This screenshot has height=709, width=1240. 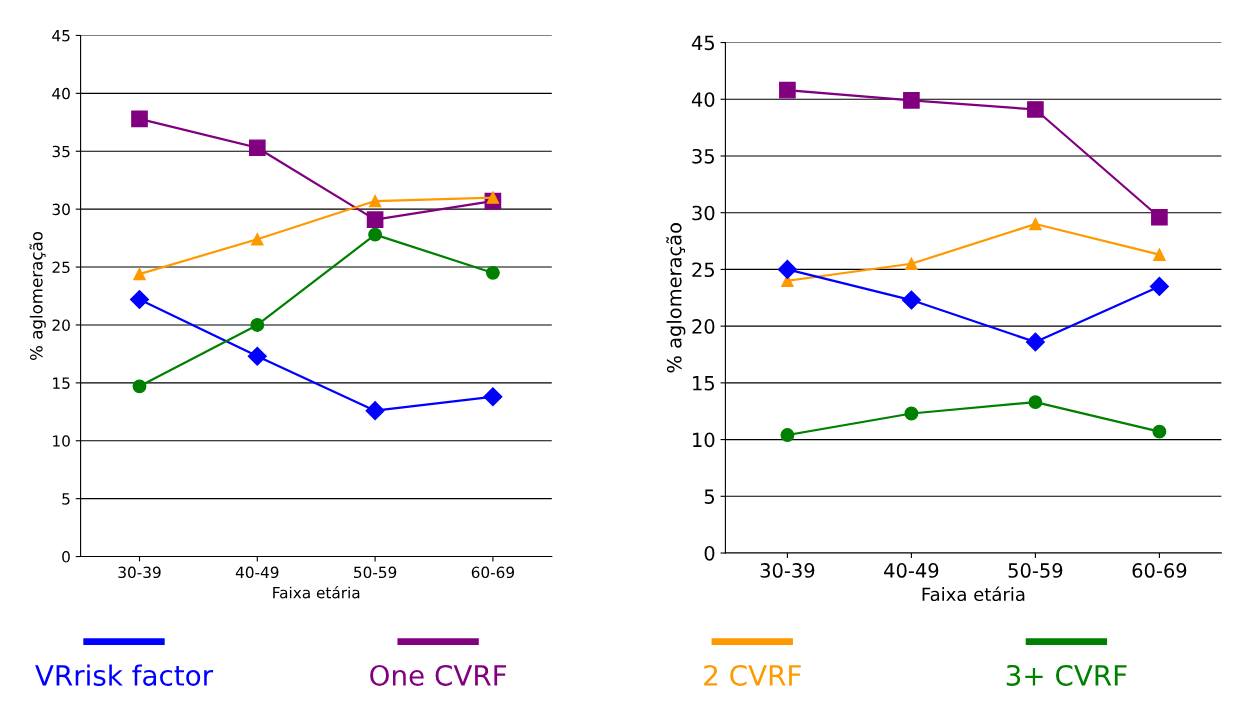 What do you see at coordinates (438, 675) in the screenshot?
I see `legend-label: One CVRF` at bounding box center [438, 675].